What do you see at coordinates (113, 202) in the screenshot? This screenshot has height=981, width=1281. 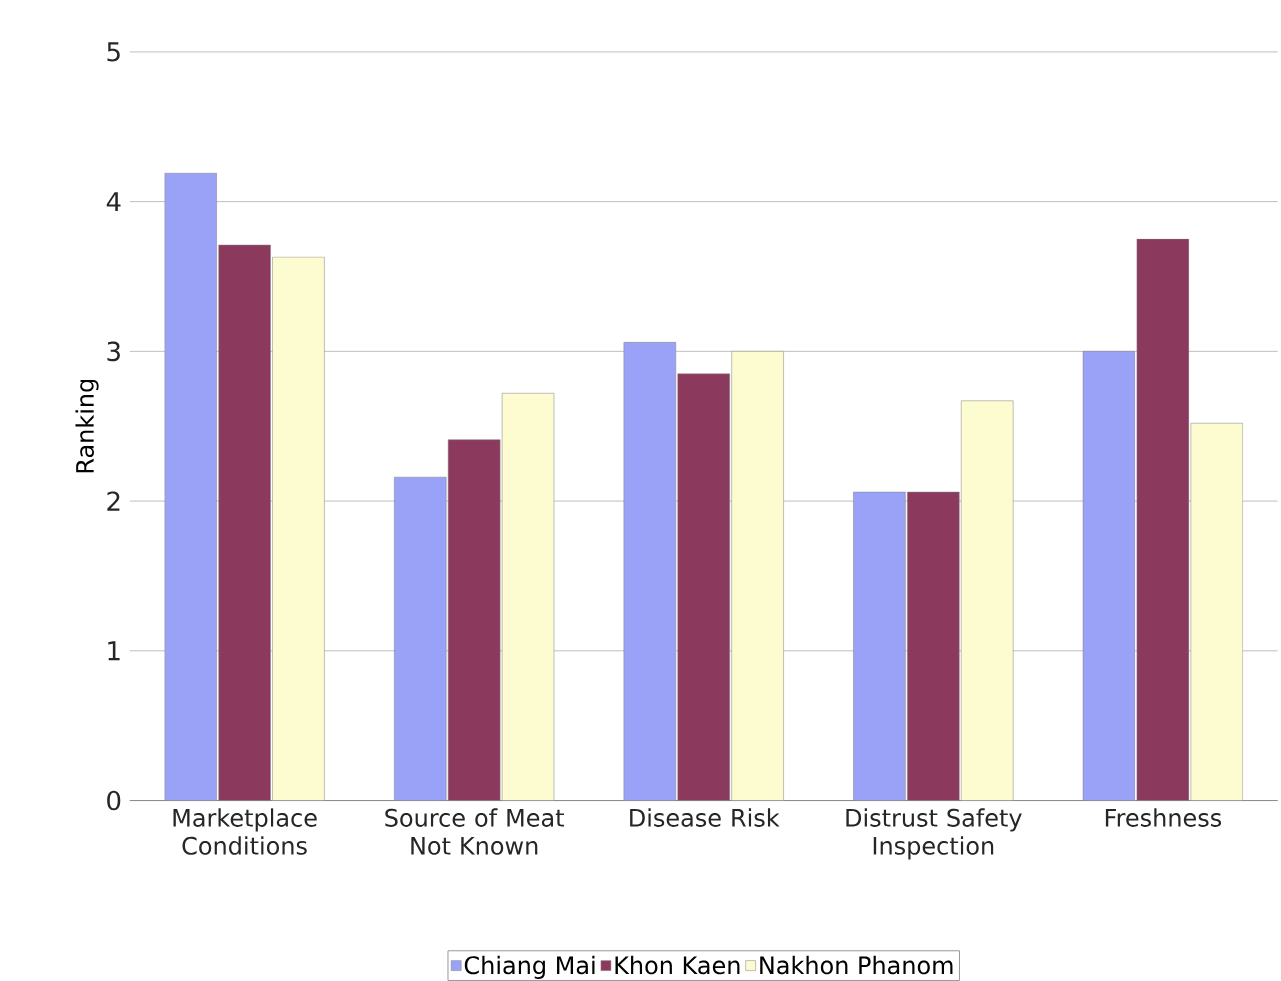 I see `y-tick-label: 4` at bounding box center [113, 202].